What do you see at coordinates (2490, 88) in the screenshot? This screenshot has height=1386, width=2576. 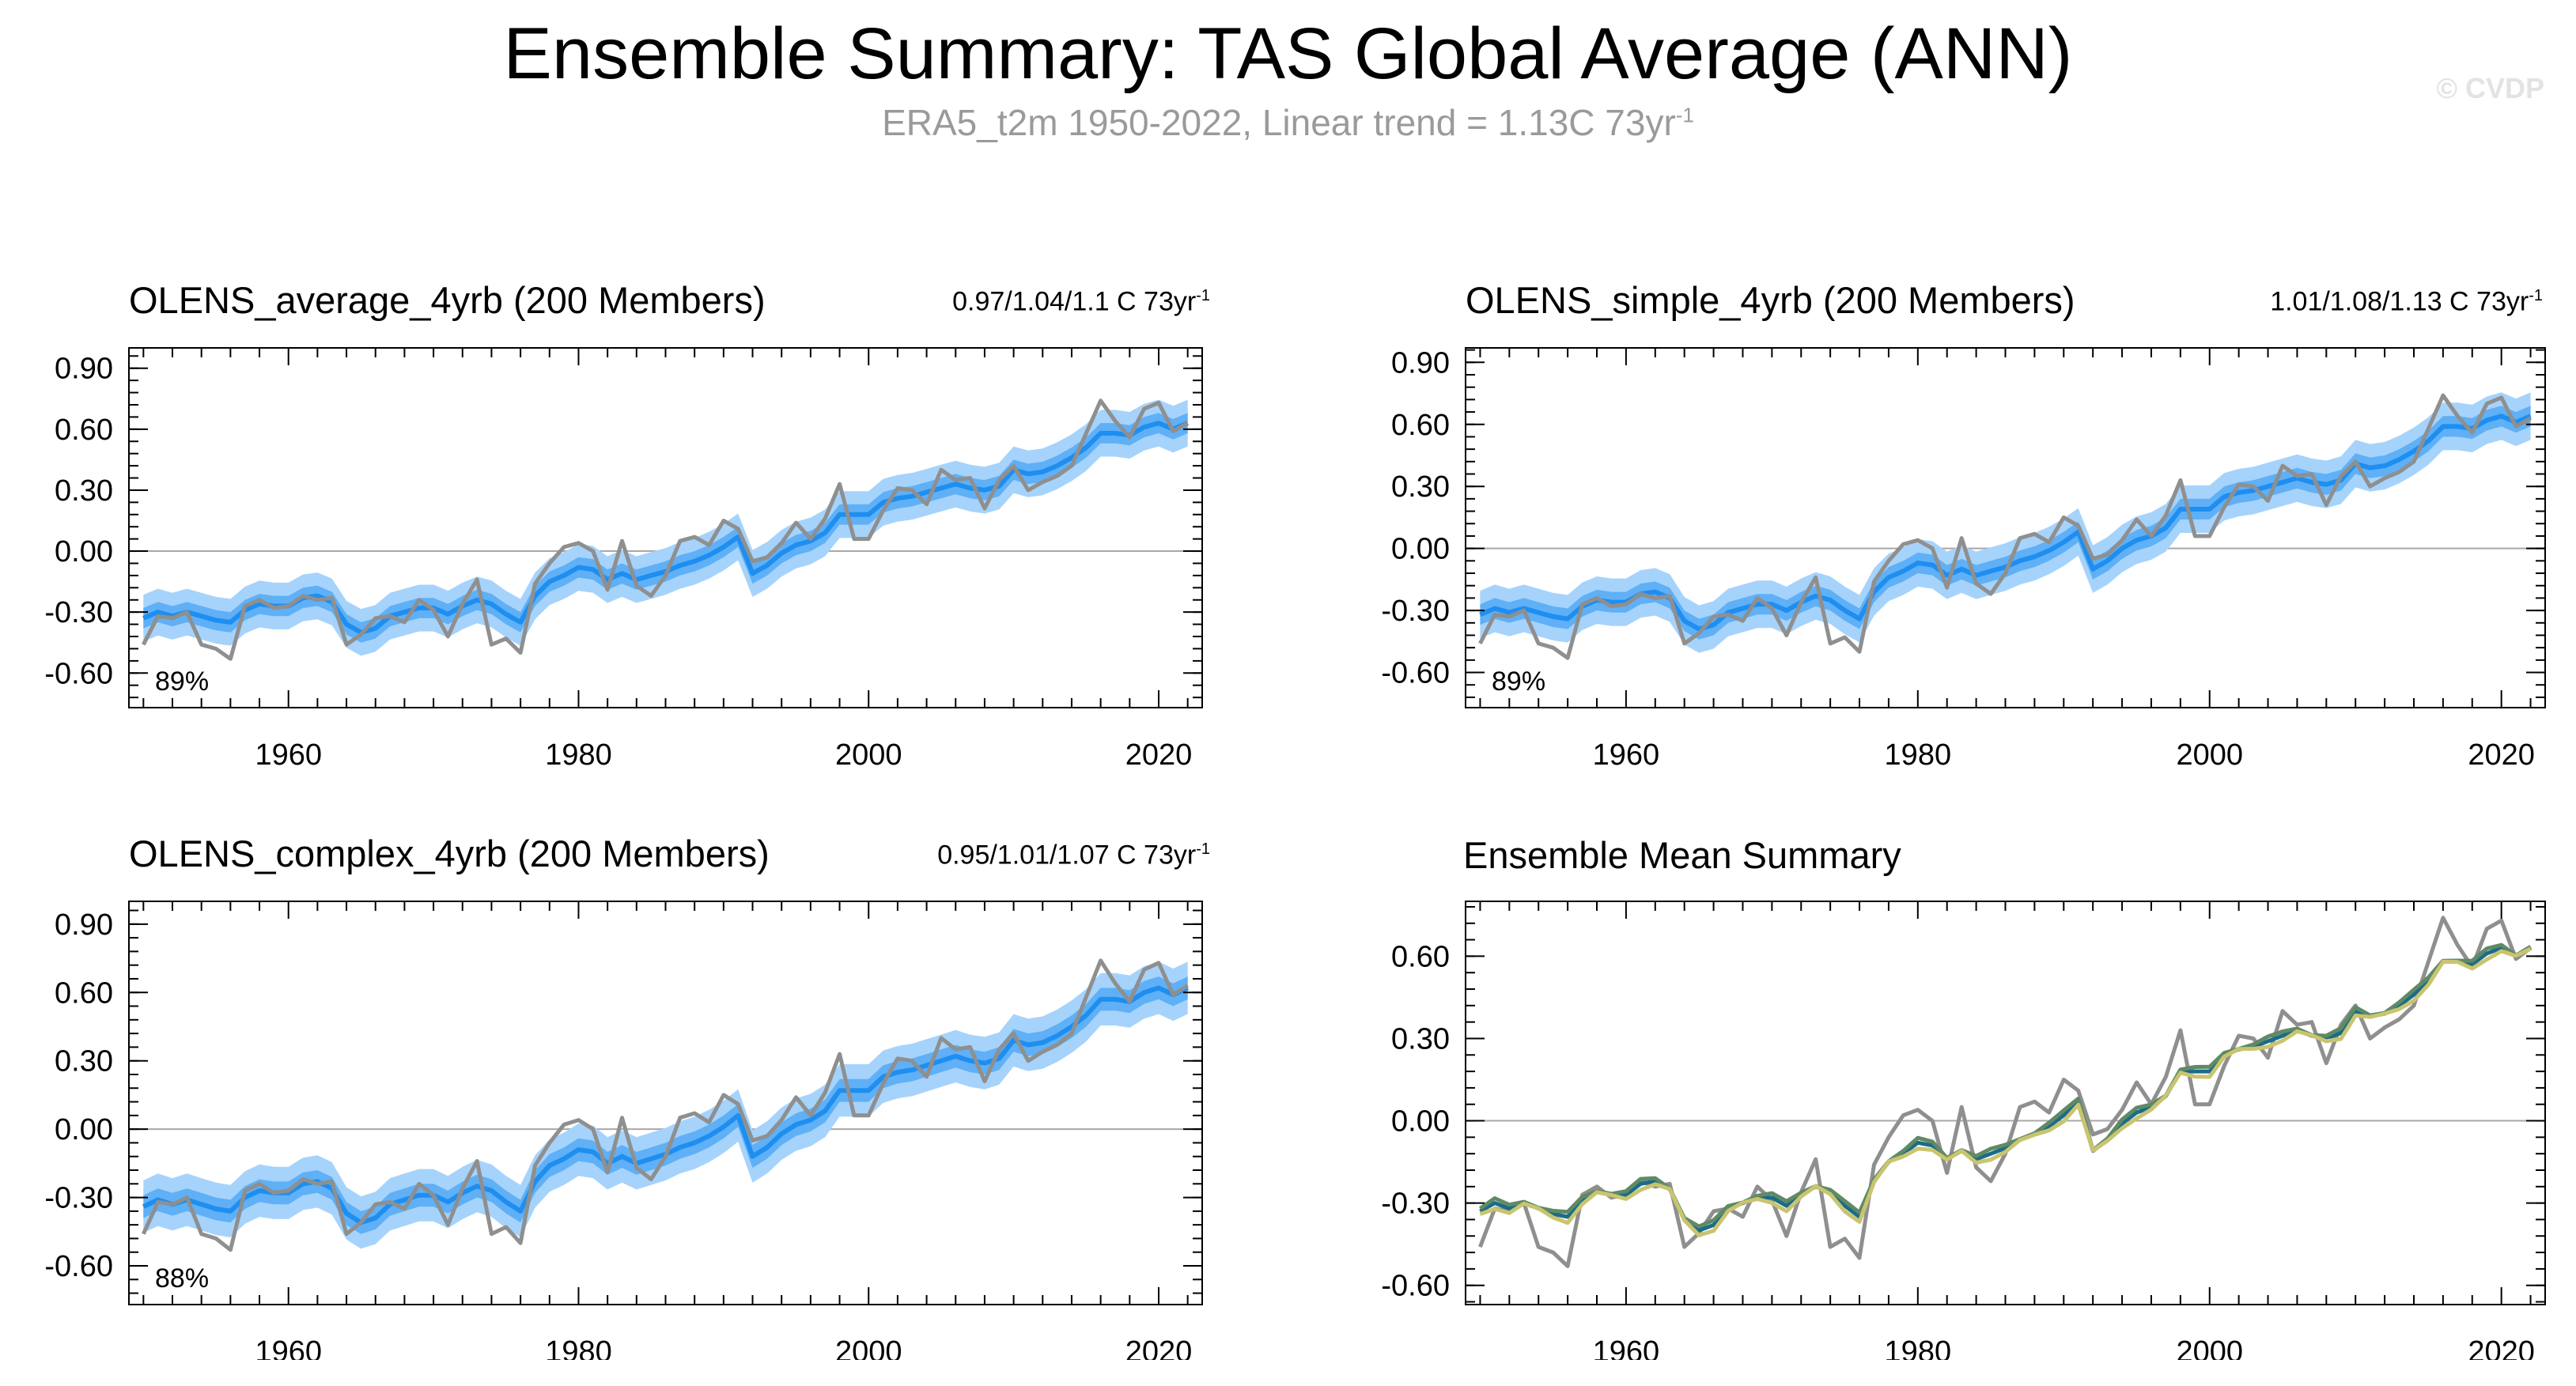 I see `cvdp-watermark: © CVDP` at bounding box center [2490, 88].